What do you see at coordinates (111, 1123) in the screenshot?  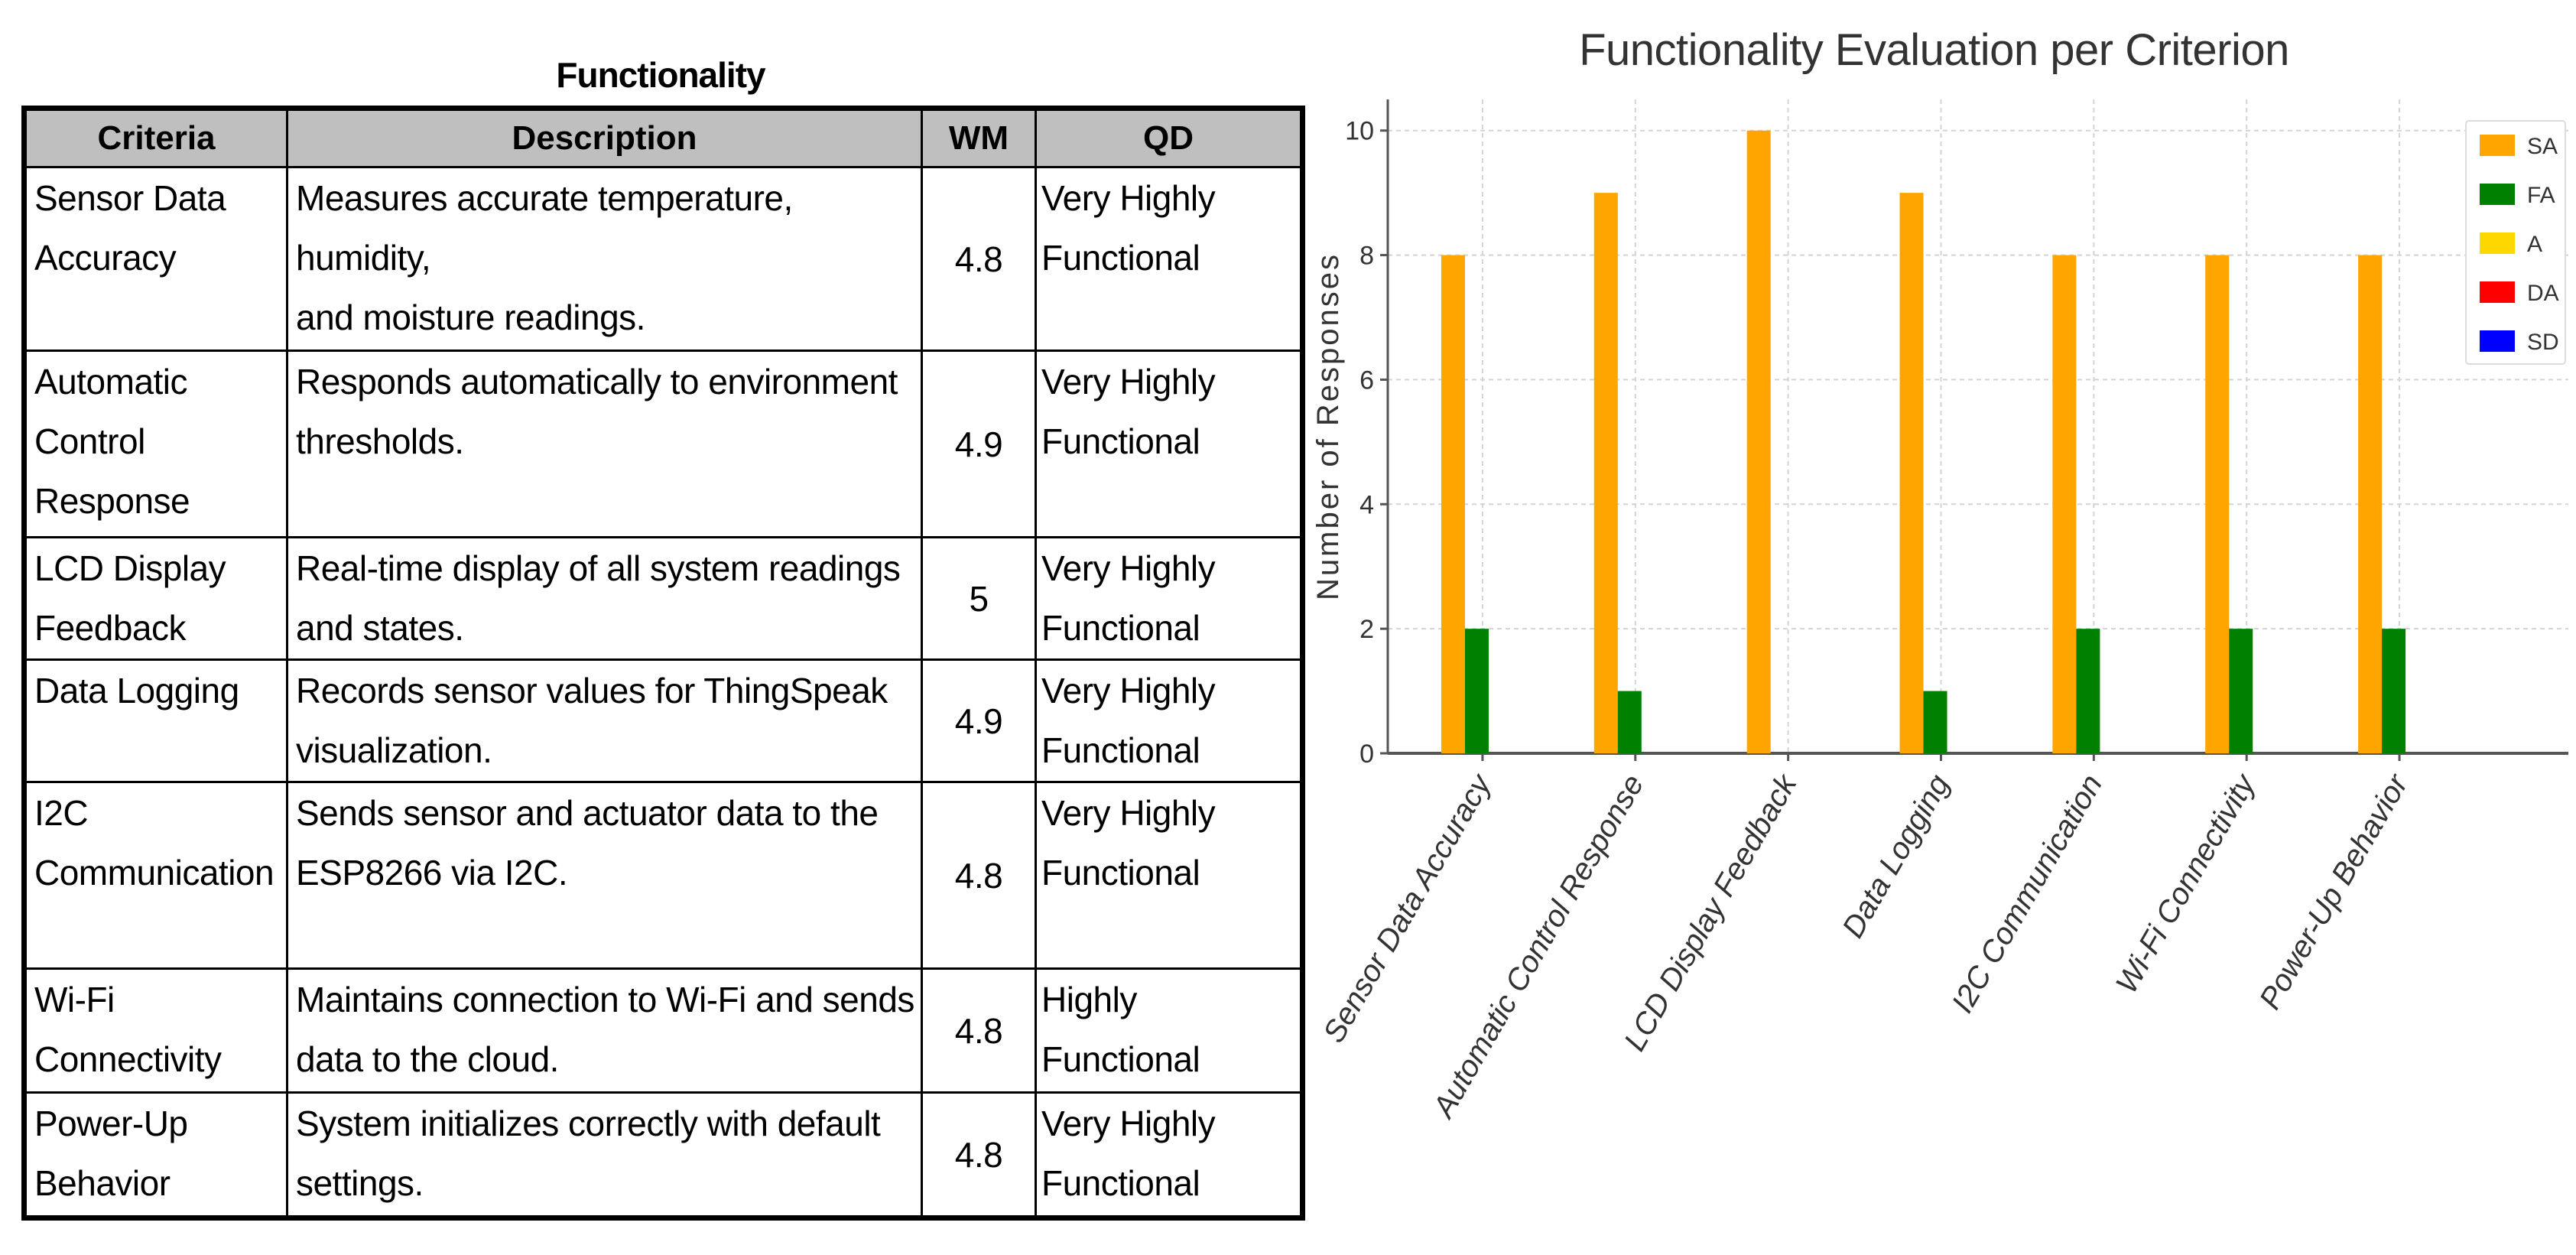 I see `cell-text-line: Power-Up` at bounding box center [111, 1123].